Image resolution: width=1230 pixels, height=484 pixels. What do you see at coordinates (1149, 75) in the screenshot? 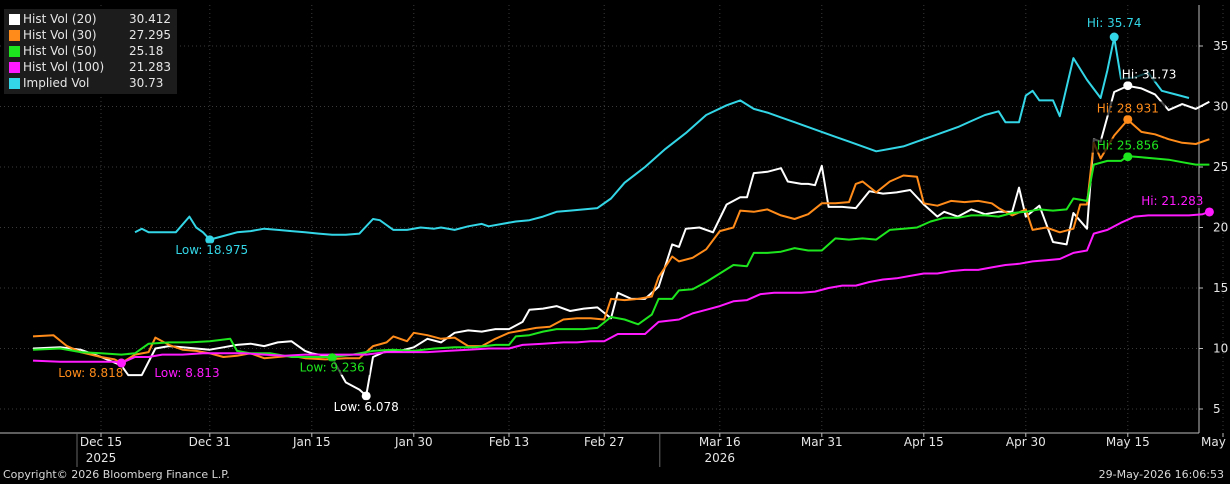
I see `extreme-label: Hi: 31.73` at bounding box center [1149, 75].